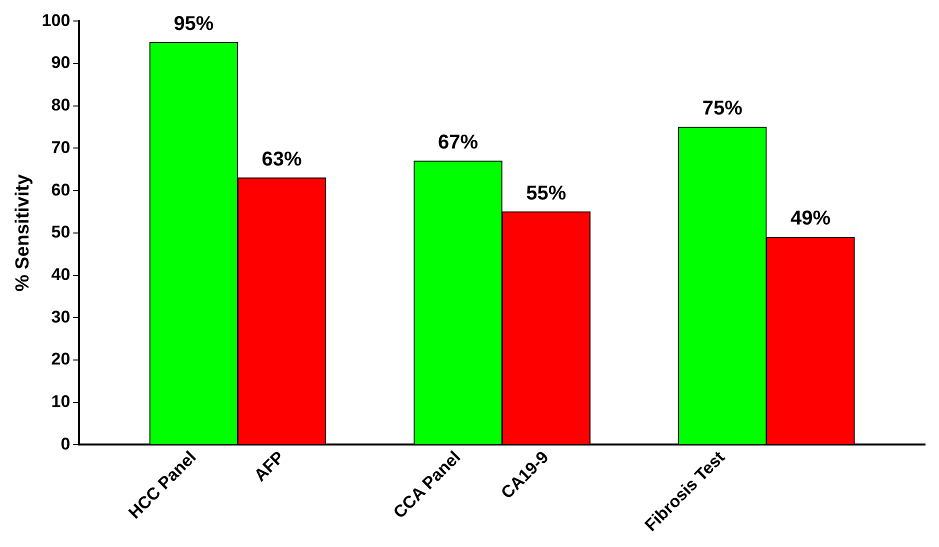 Image resolution: width=939 pixels, height=547 pixels. I want to click on y-axis-title: % Sensitivity, so click(23, 233).